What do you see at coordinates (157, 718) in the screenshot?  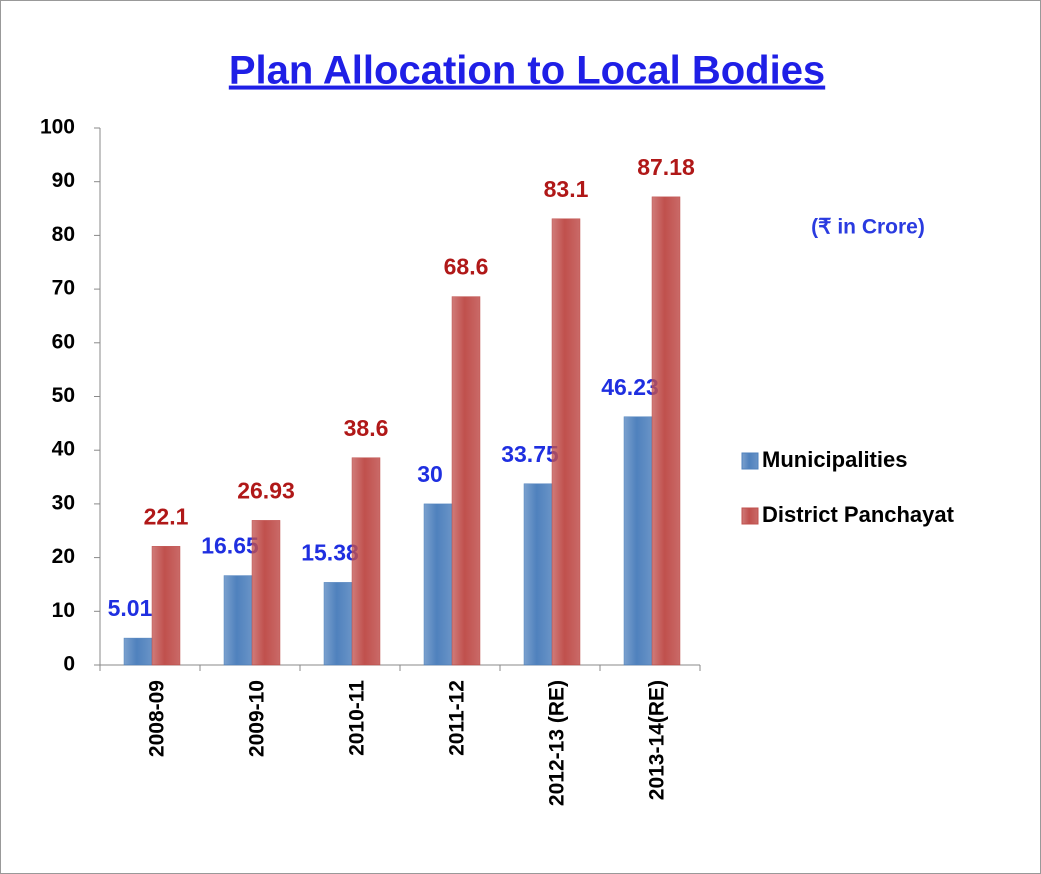 I see `x-tick-label: 2008-09` at bounding box center [157, 718].